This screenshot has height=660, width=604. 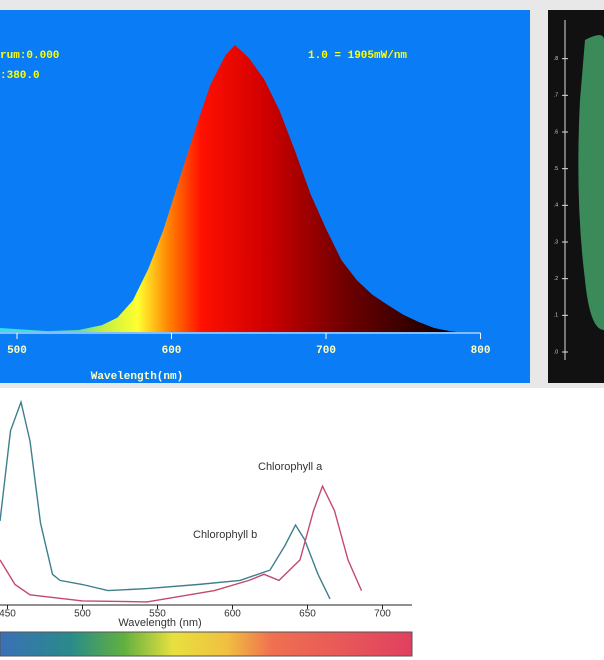 What do you see at coordinates (159, 623) in the screenshot?
I see `x-axis-label: Wavelength (nm)` at bounding box center [159, 623].